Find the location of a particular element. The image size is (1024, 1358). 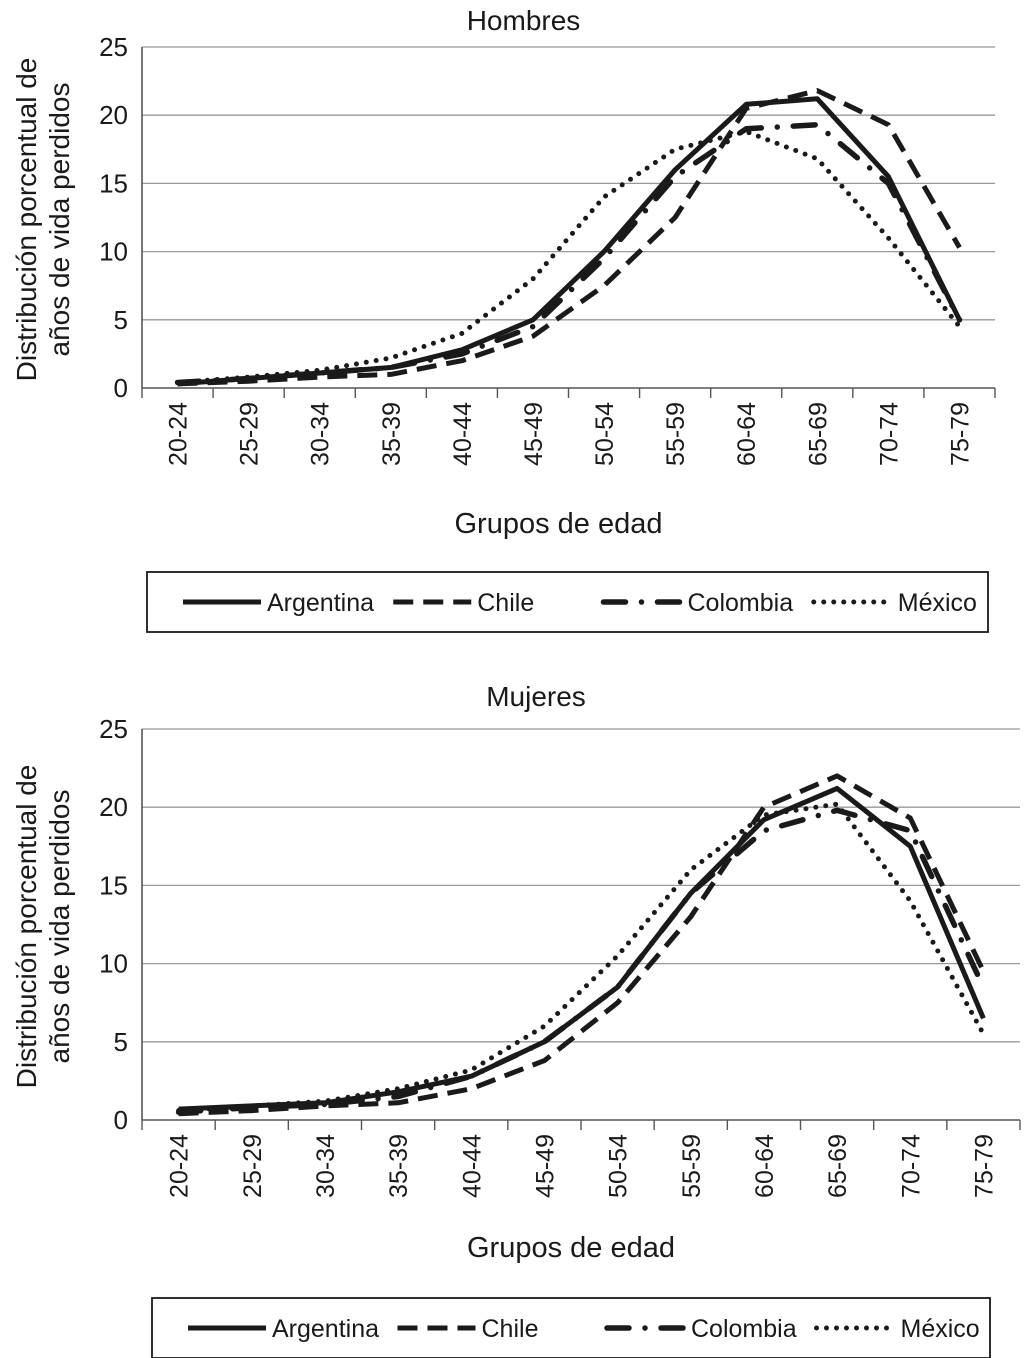

chart-title: Mujeres is located at coordinates (536, 696).